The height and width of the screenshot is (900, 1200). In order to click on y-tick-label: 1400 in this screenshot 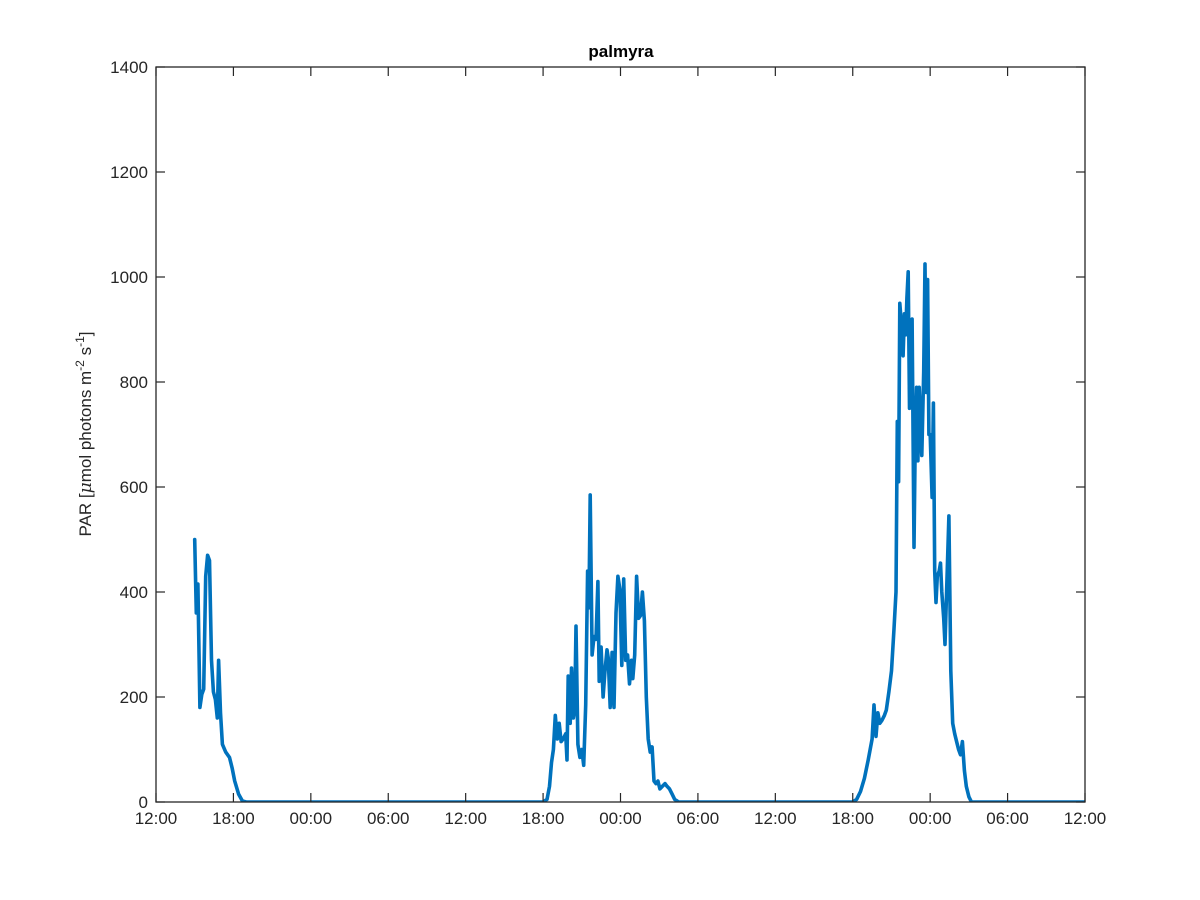, I will do `click(129, 67)`.